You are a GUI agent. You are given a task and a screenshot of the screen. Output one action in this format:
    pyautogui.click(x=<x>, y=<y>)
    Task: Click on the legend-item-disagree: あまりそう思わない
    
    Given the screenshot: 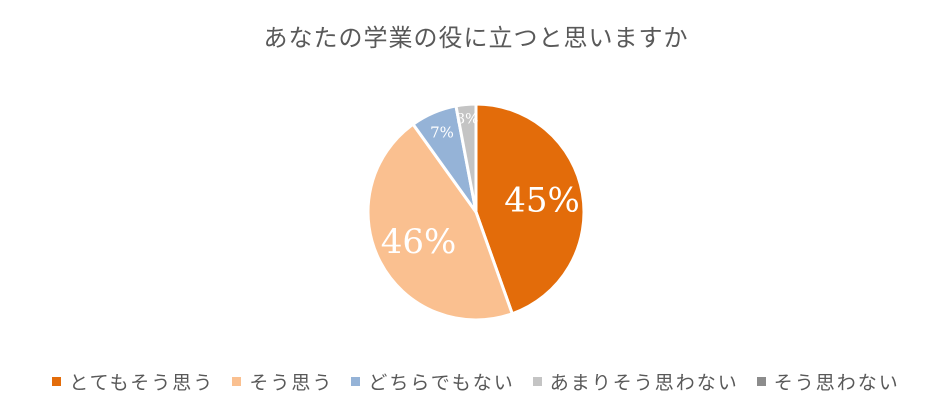 What is the action you would take?
    pyautogui.click(x=635, y=381)
    